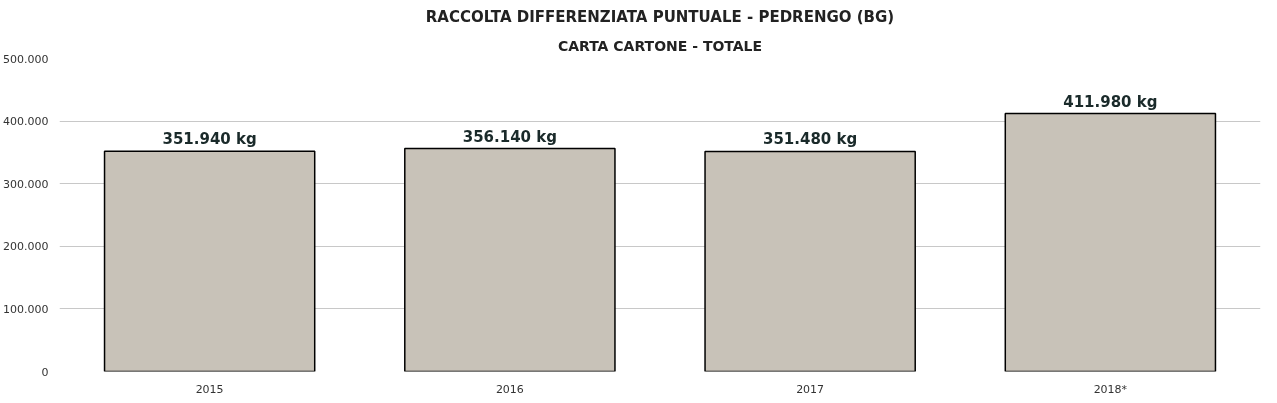  Describe the element at coordinates (509, 389) in the screenshot. I see `x-tick-label: 2016` at that location.